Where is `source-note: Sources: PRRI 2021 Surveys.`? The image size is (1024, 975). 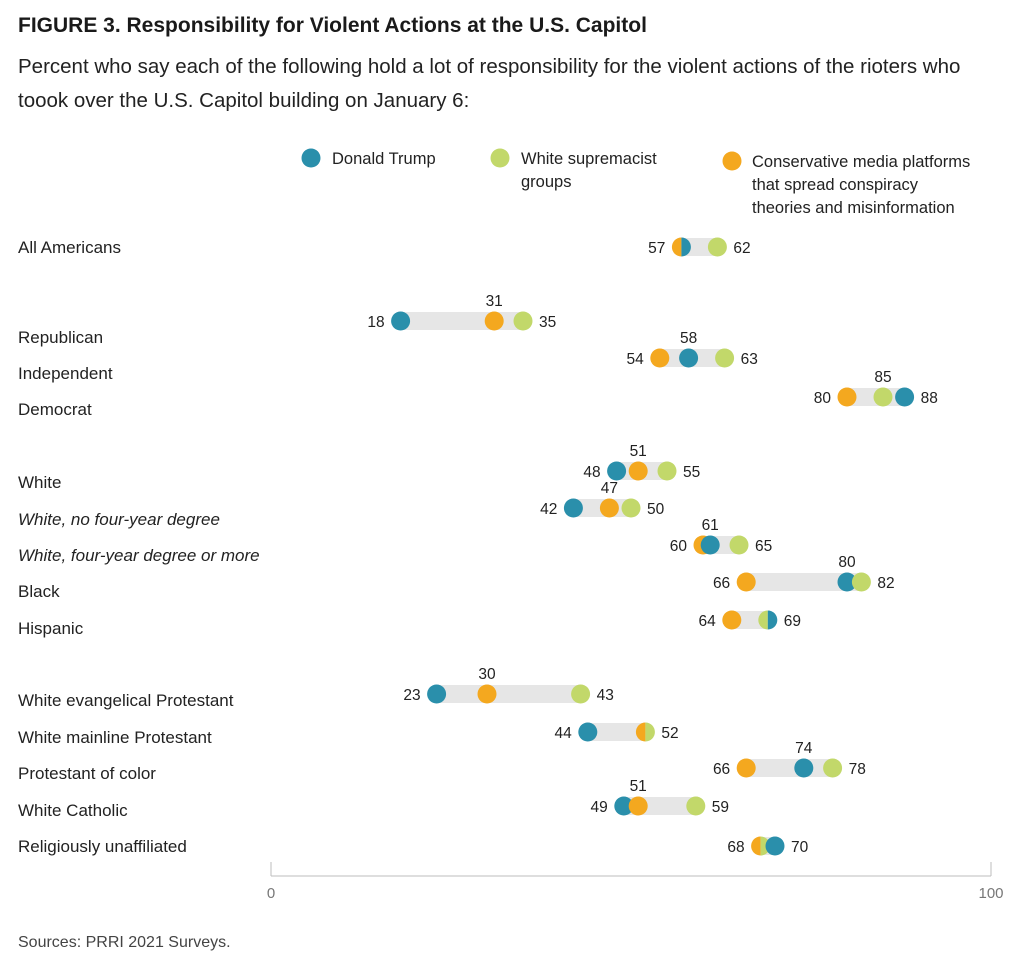 source-note: Sources: PRRI 2021 Surveys. is located at coordinates (124, 942).